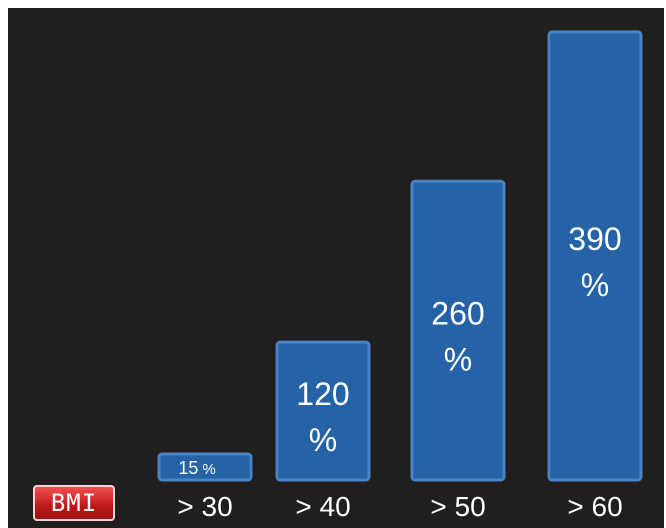 This screenshot has height=528, width=666. I want to click on bar-value-label: 390%, so click(594, 262).